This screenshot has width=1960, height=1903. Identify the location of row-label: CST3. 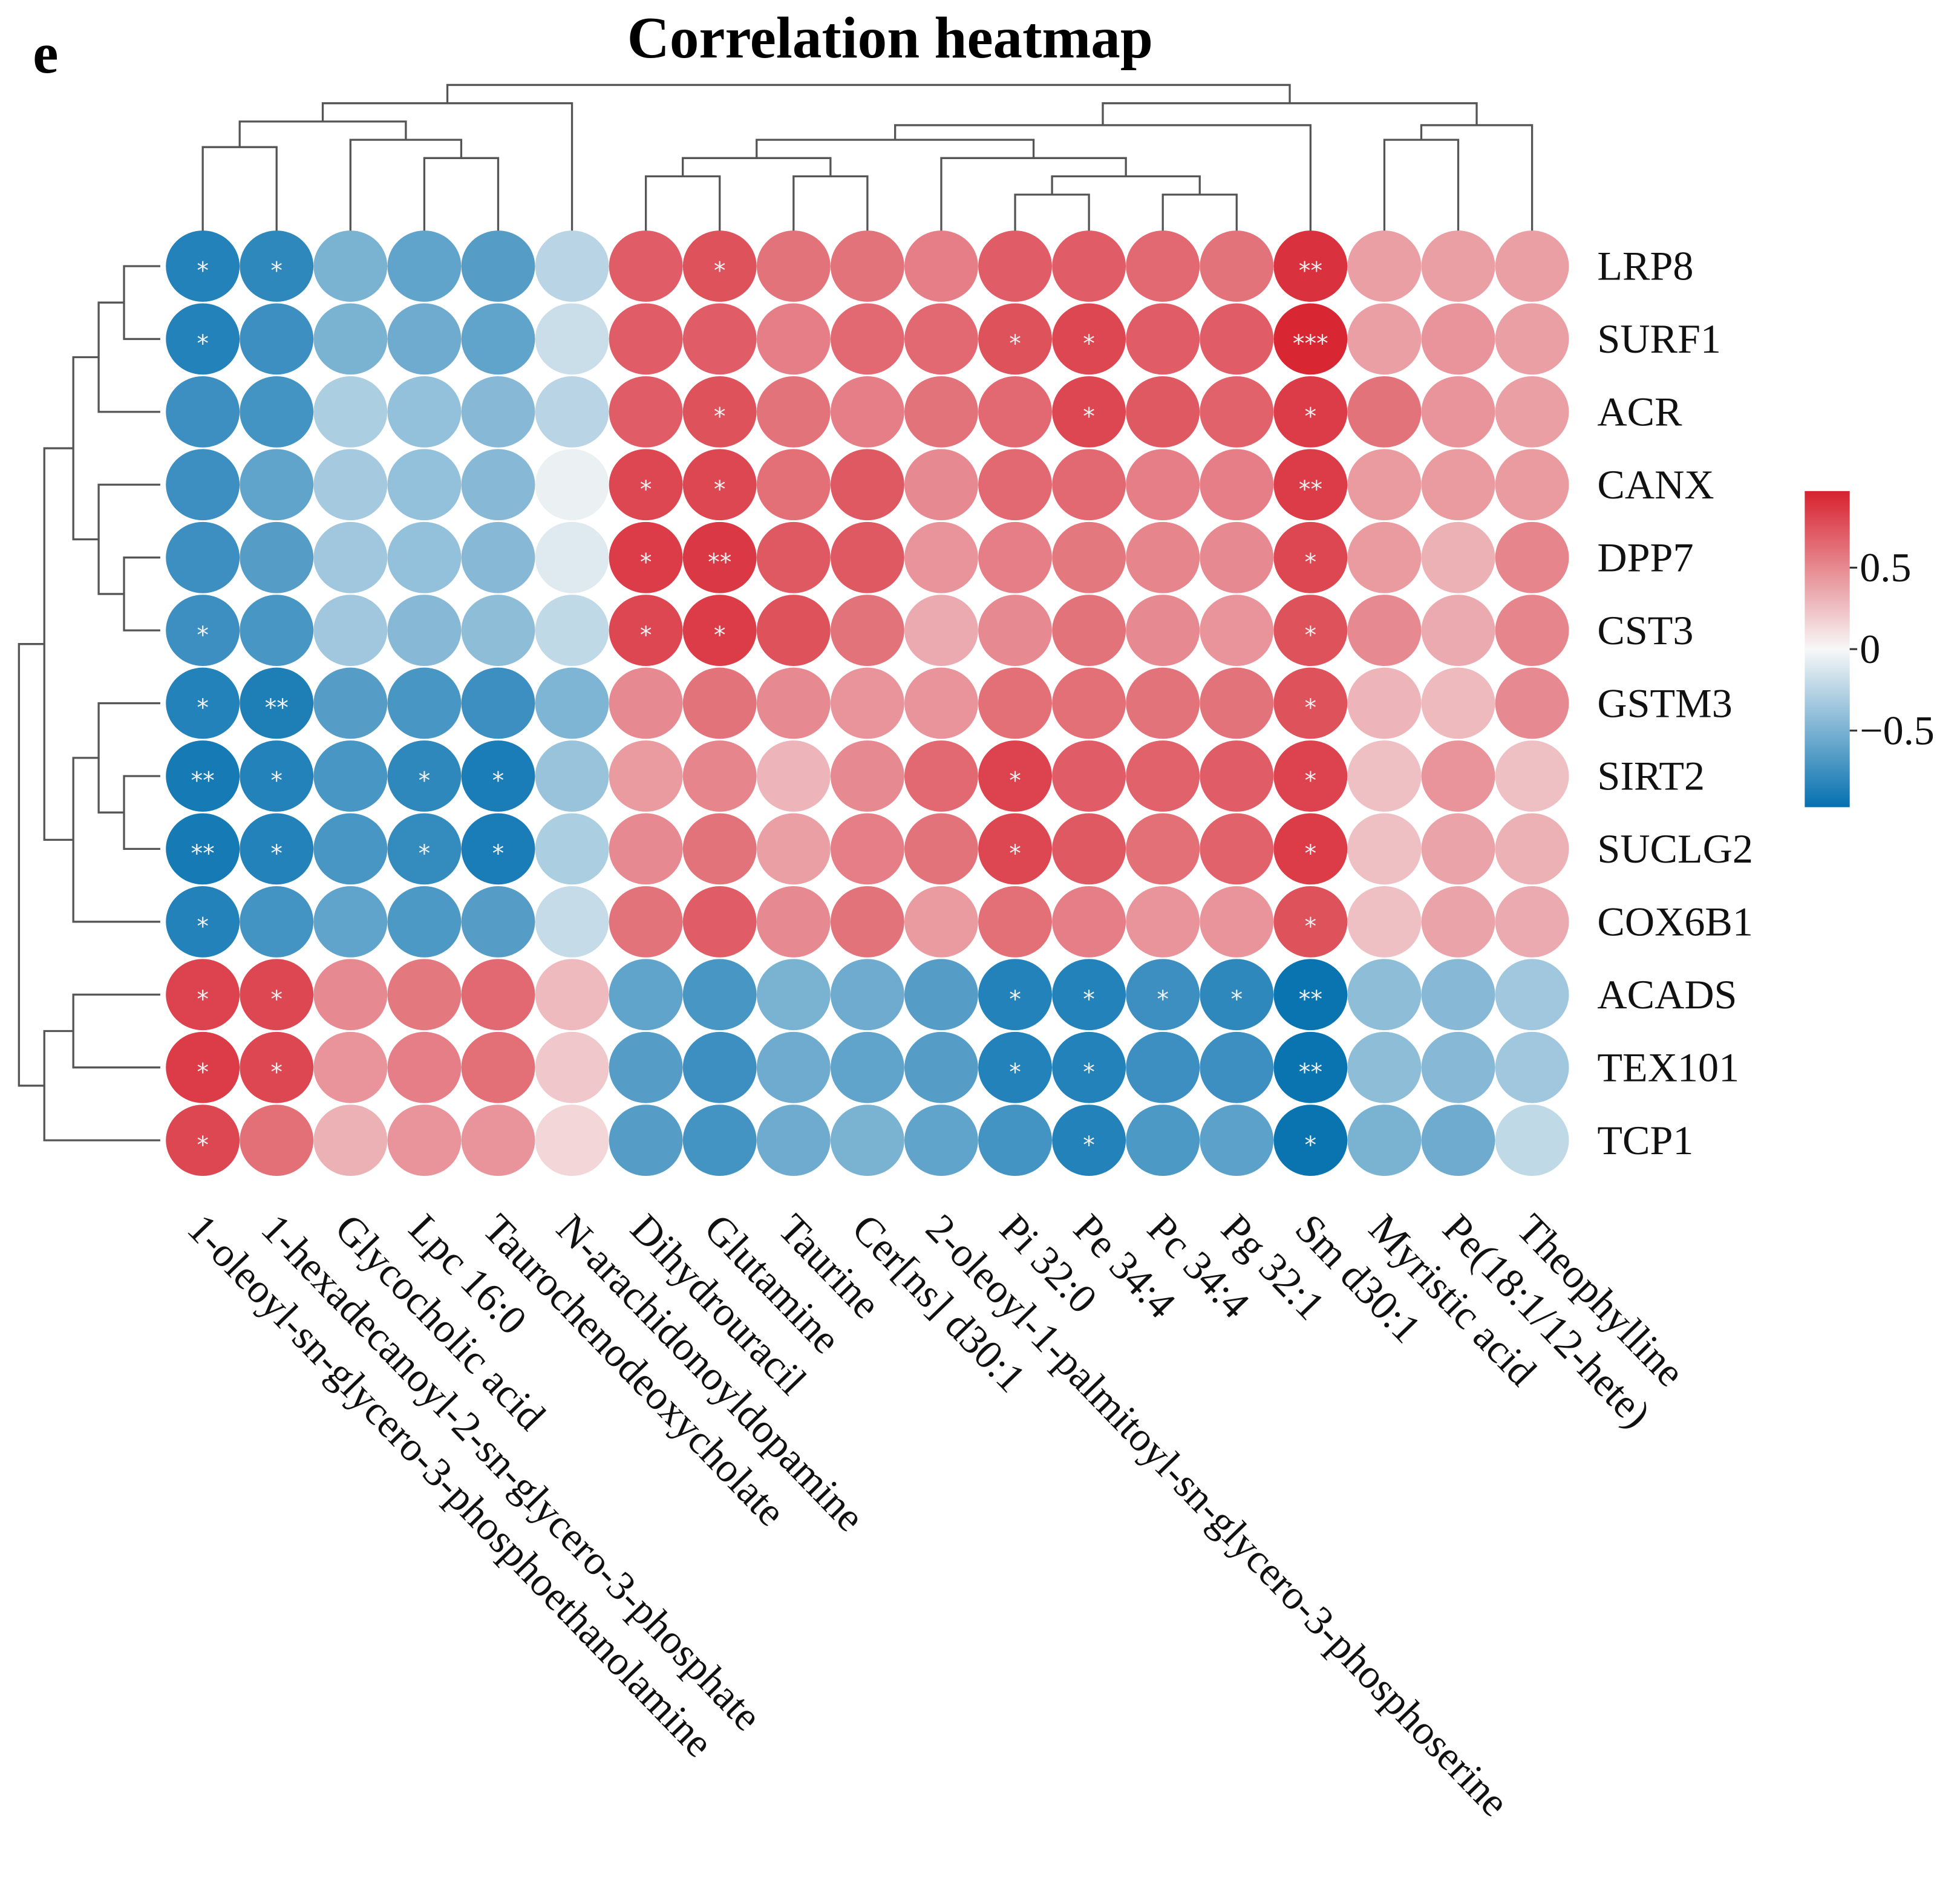
(1645, 630).